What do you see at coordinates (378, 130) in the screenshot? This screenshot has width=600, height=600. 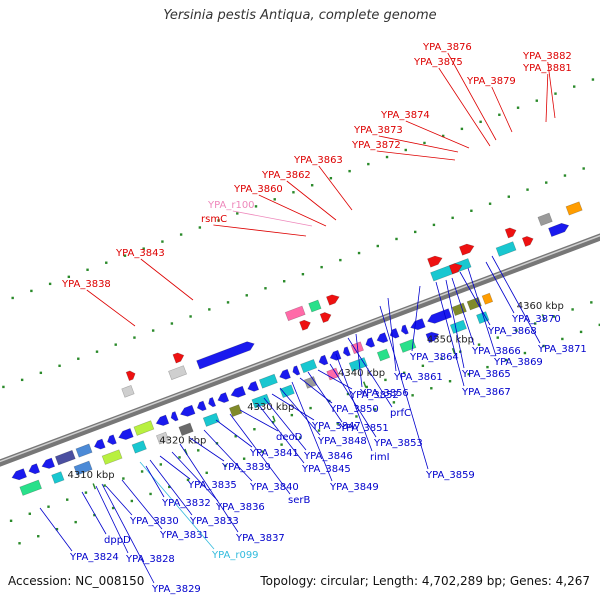 I see `gene-label-ypa-3873: YPA_3873` at bounding box center [378, 130].